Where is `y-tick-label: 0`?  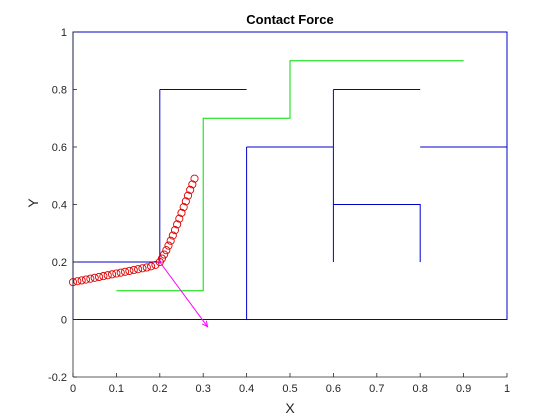
y-tick-label: 0 is located at coordinates (64, 321).